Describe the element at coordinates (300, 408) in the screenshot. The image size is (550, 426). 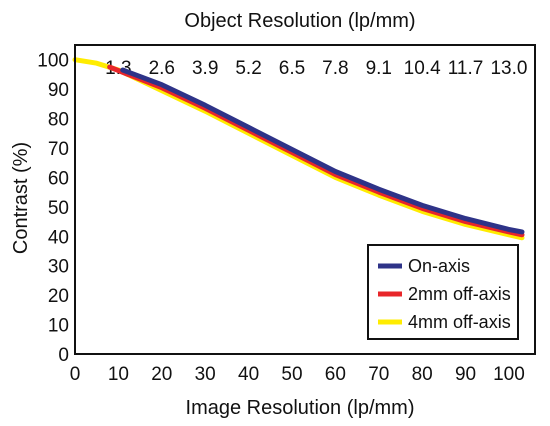
I see `x-axis-title: Image Resolution (lp/mm)` at that location.